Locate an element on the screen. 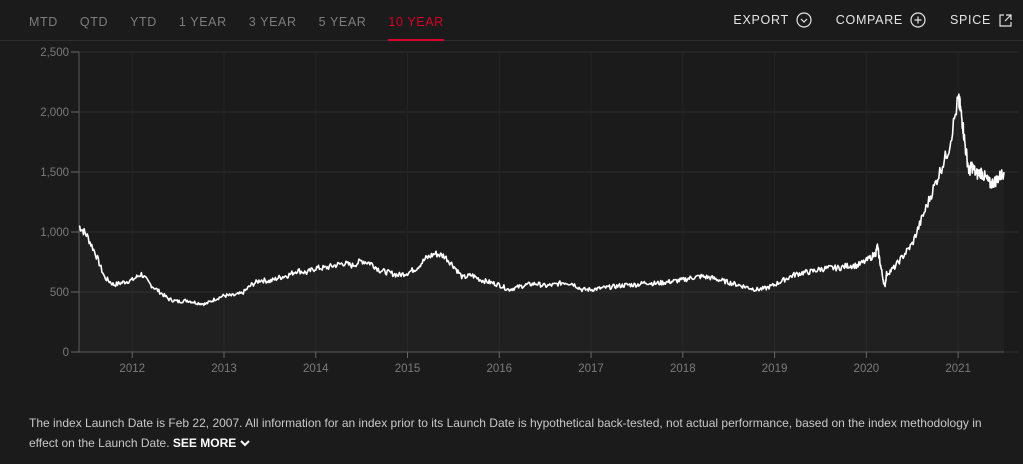  chart-actions: EXPORT COMPARE SPICE is located at coordinates (861, 20).